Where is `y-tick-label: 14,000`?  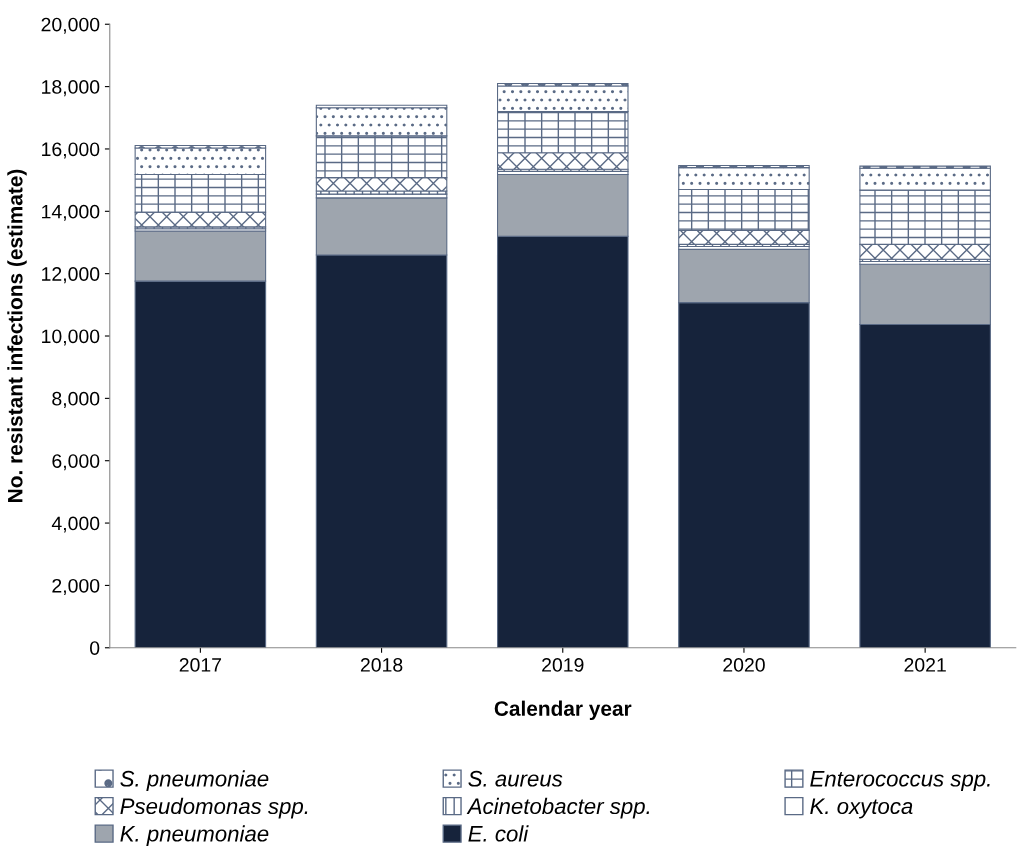
y-tick-label: 14,000 is located at coordinates (71, 212).